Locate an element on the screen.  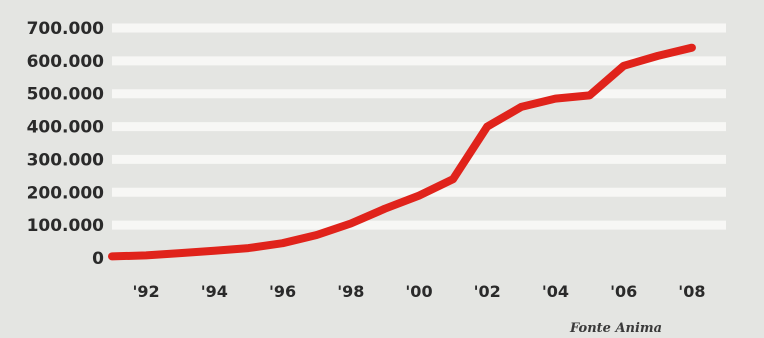
x-axis-tick-labels: '92 '94 '96 '98 '00 '02 '04 '06 '08 is located at coordinates (419, 291).